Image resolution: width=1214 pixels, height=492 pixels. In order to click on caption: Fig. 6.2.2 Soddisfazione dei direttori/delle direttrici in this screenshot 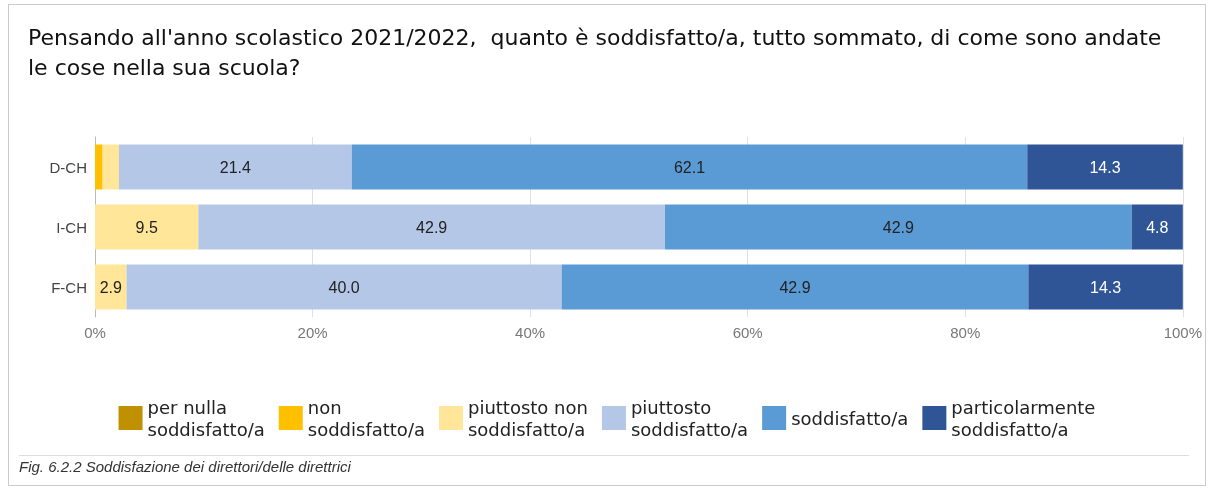, I will do `click(604, 465)`.